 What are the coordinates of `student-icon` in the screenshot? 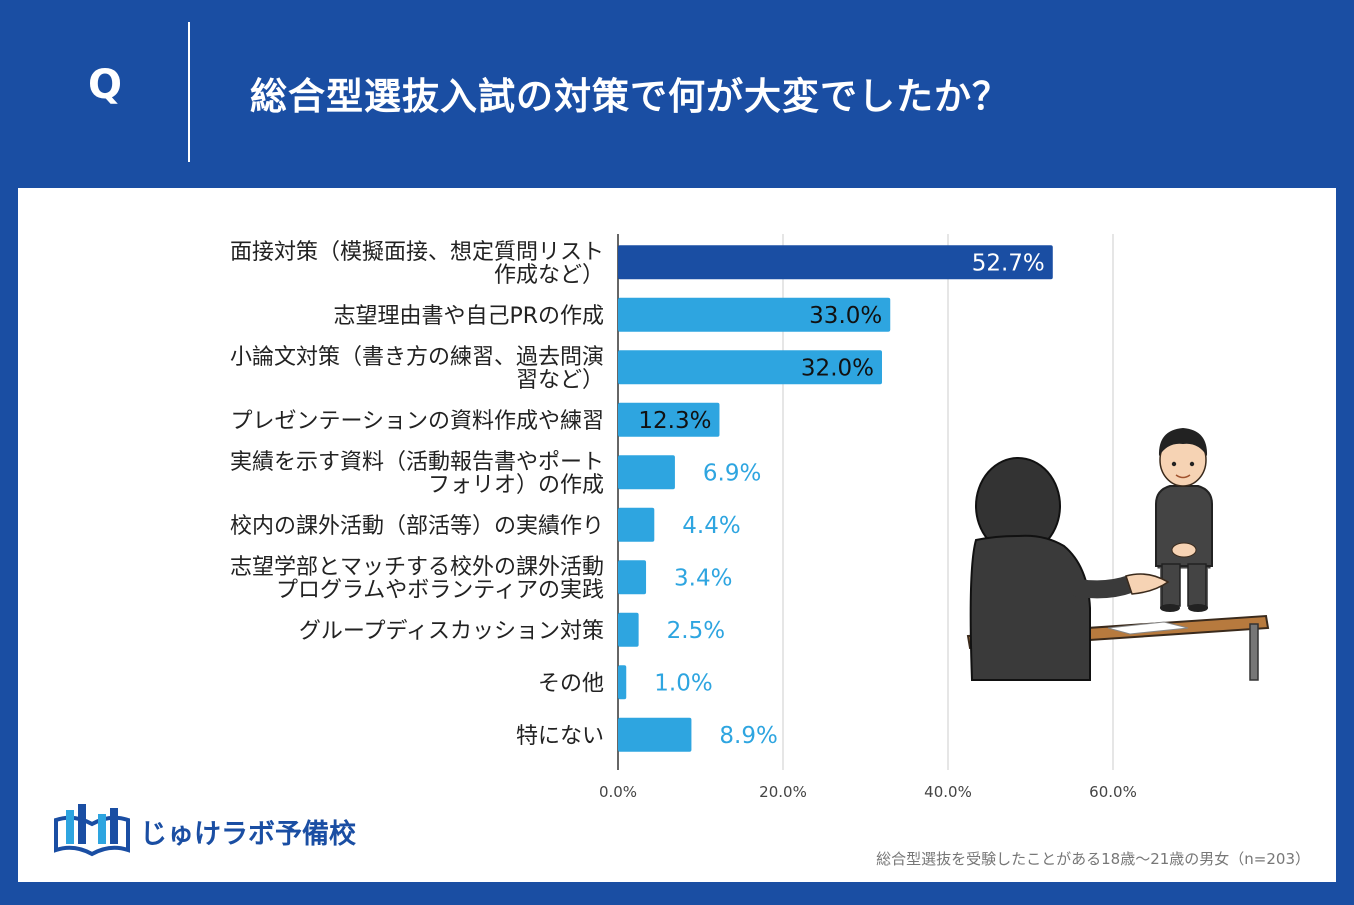 It's located at (1184, 520).